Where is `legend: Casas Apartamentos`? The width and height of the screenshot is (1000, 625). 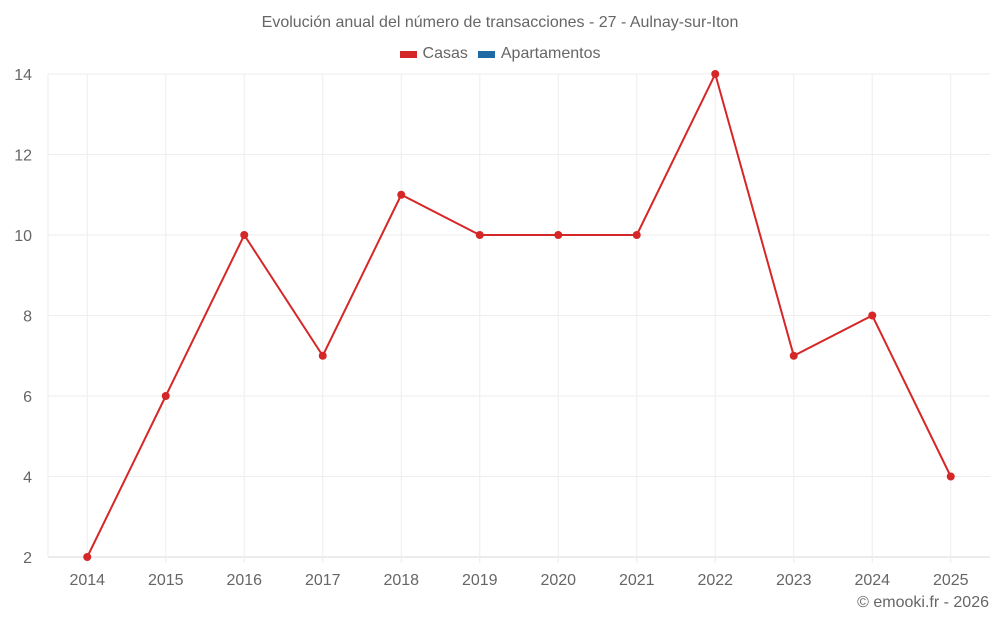 legend: Casas Apartamentos is located at coordinates (500, 54).